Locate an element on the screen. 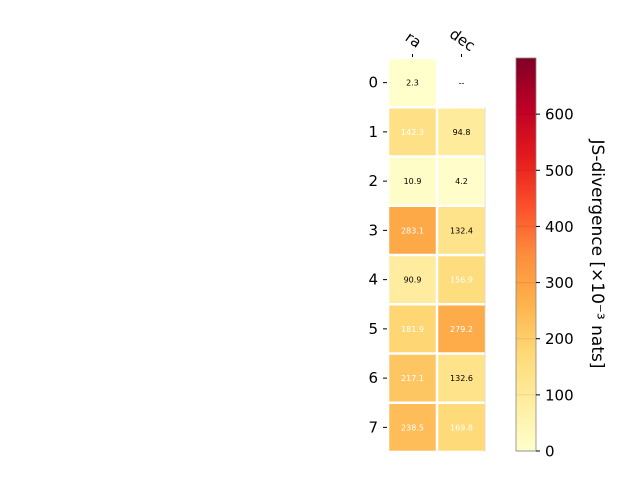  cell-label: 181.9 is located at coordinates (412, 329).